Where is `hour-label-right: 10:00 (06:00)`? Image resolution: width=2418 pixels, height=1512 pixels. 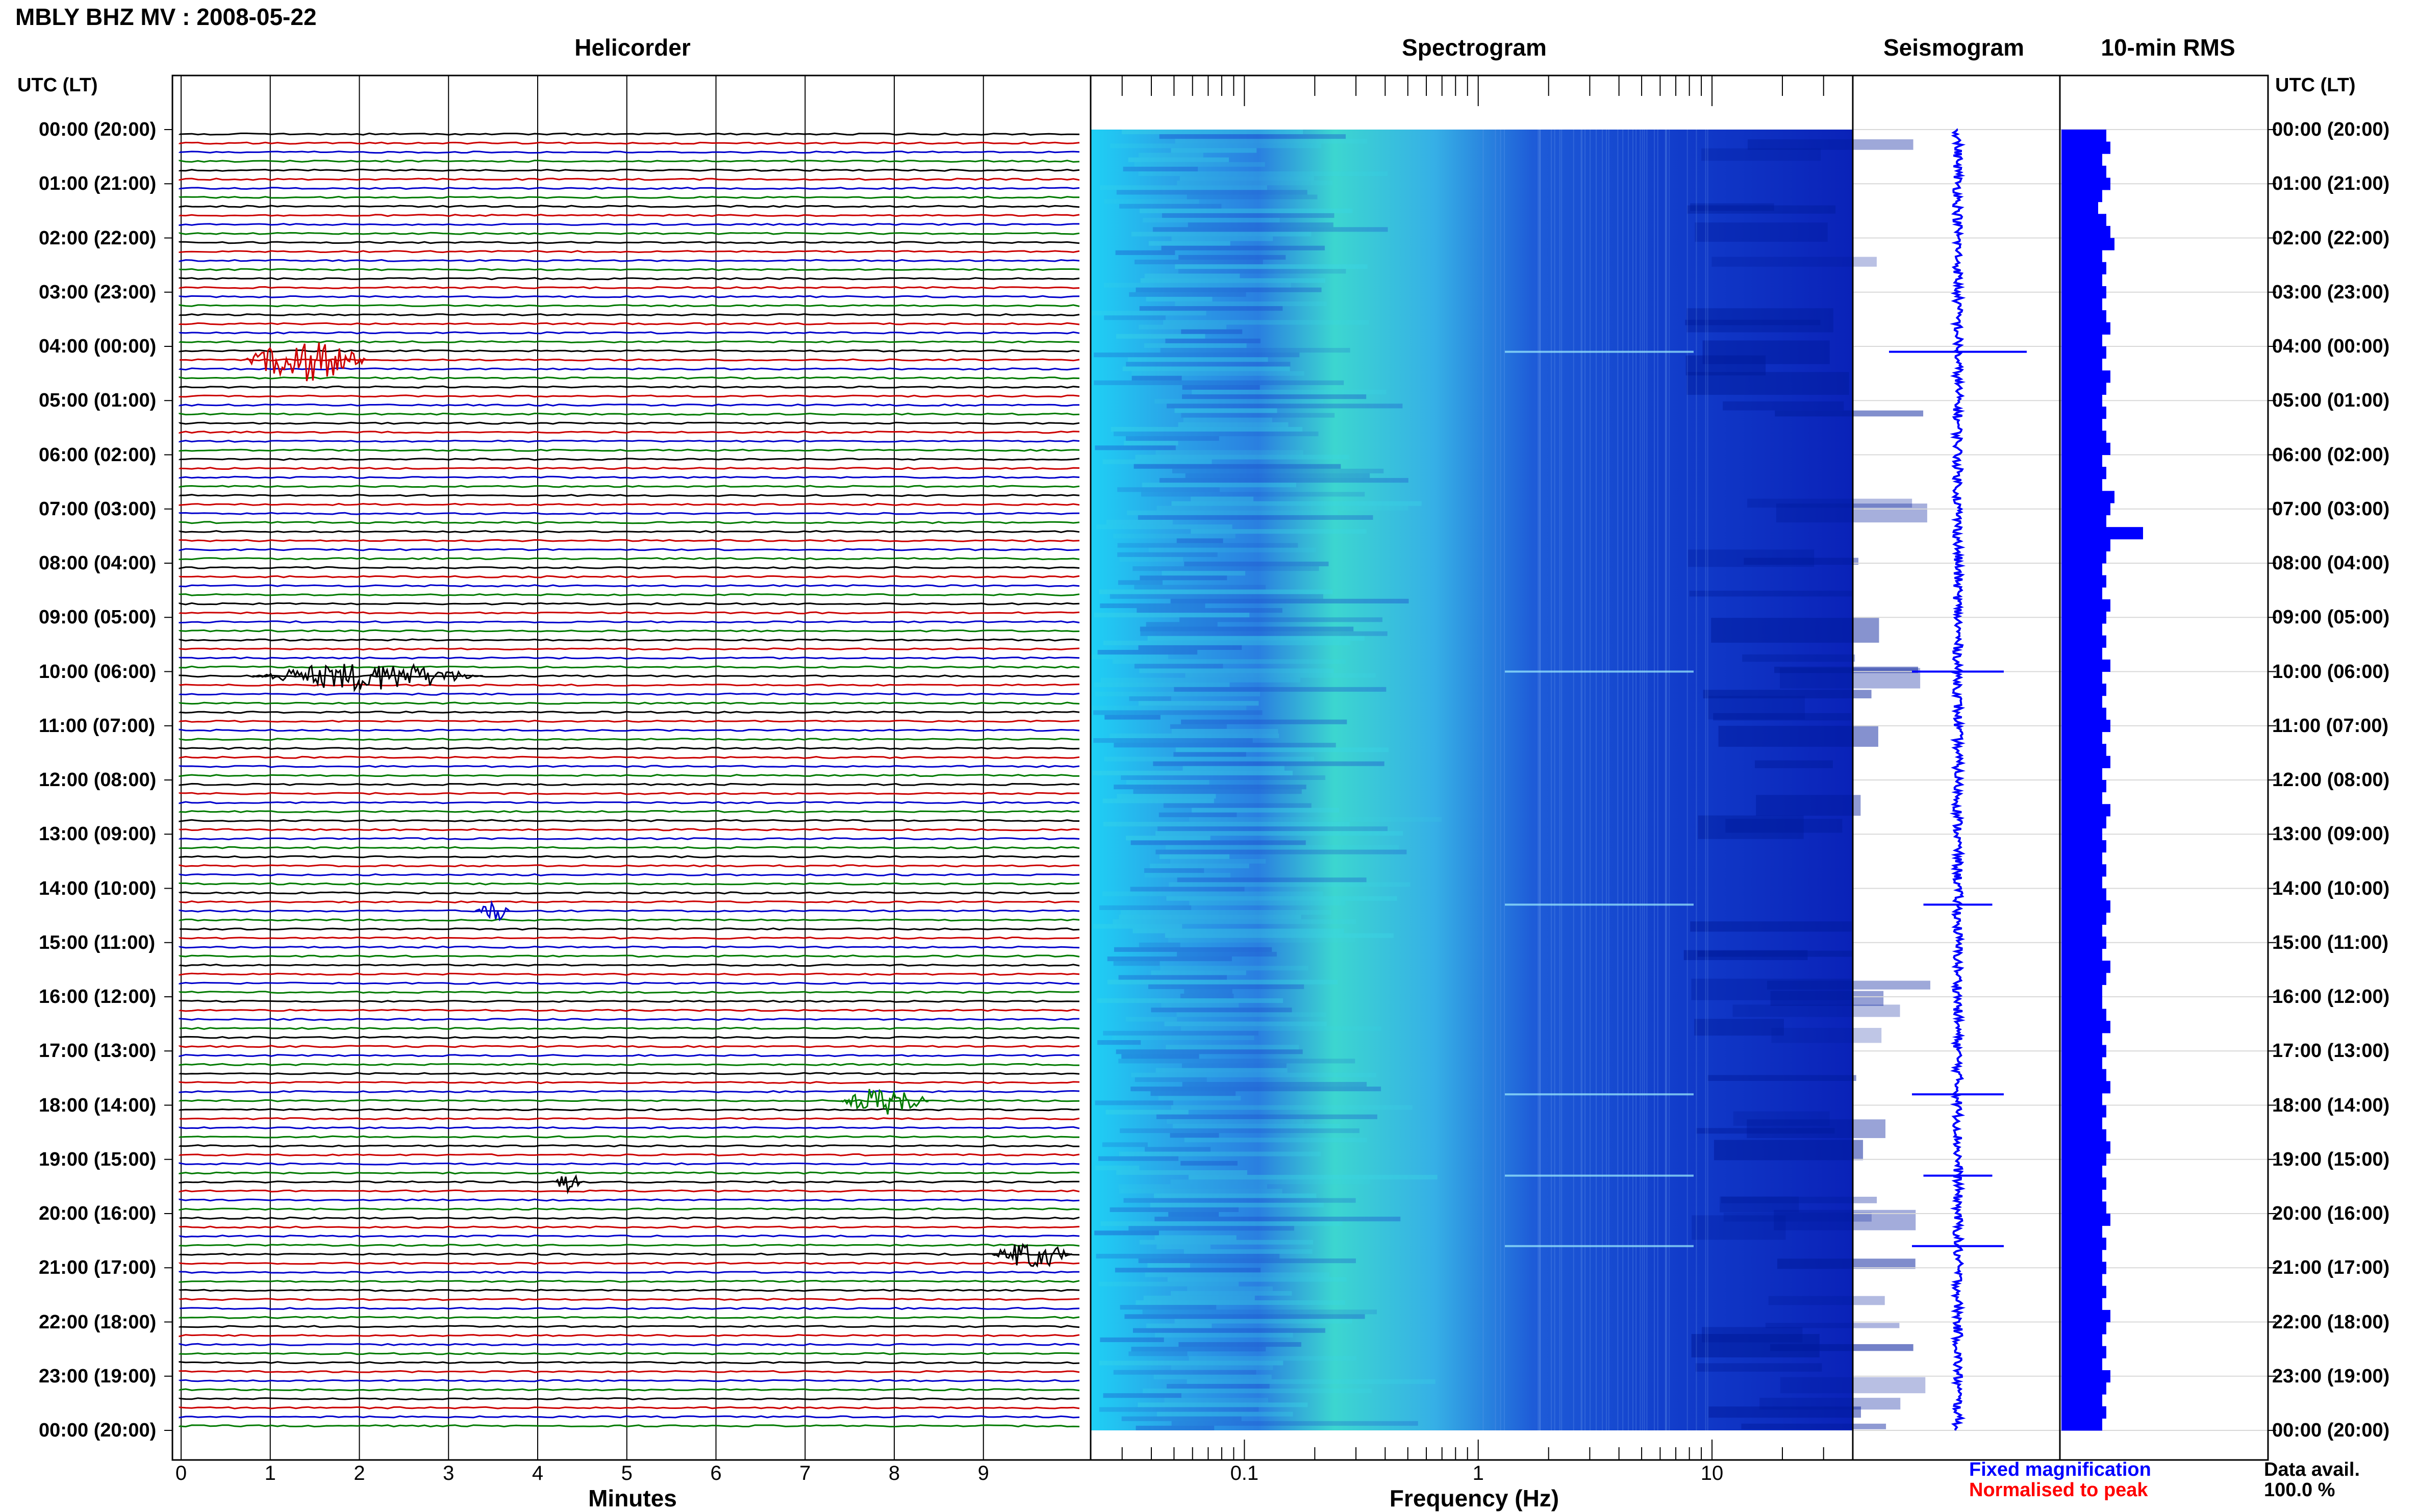
hour-label-right: 10:00 (06:00) is located at coordinates (2331, 672).